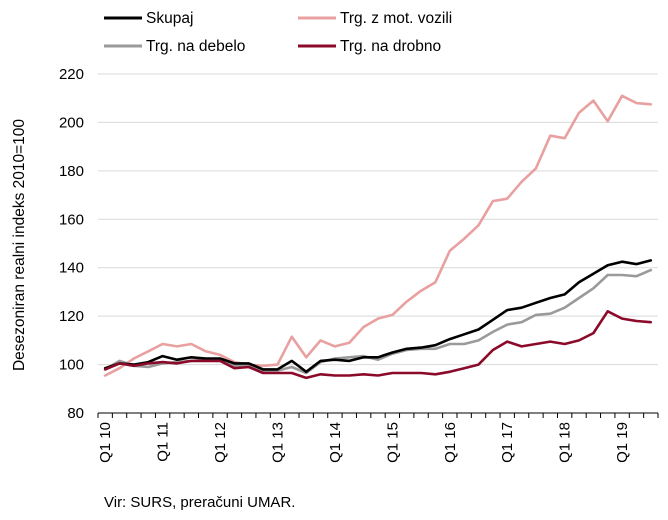 This screenshot has height=520, width=668. Describe the element at coordinates (220, 442) in the screenshot. I see `x-tick-label: Q1 12` at that location.